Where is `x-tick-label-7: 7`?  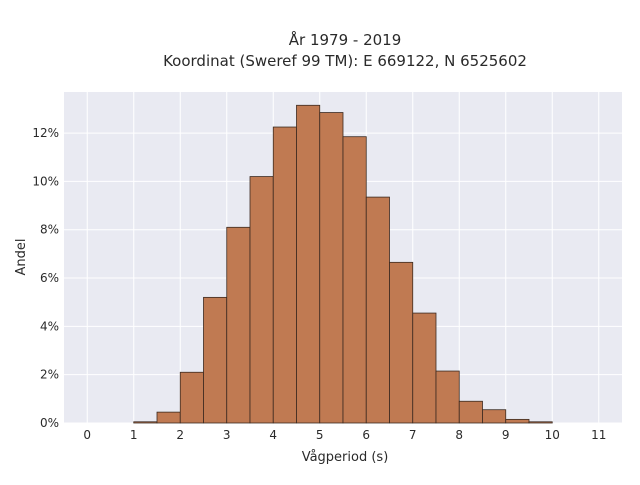
x-tick-label-7: 7 is located at coordinates (413, 435).